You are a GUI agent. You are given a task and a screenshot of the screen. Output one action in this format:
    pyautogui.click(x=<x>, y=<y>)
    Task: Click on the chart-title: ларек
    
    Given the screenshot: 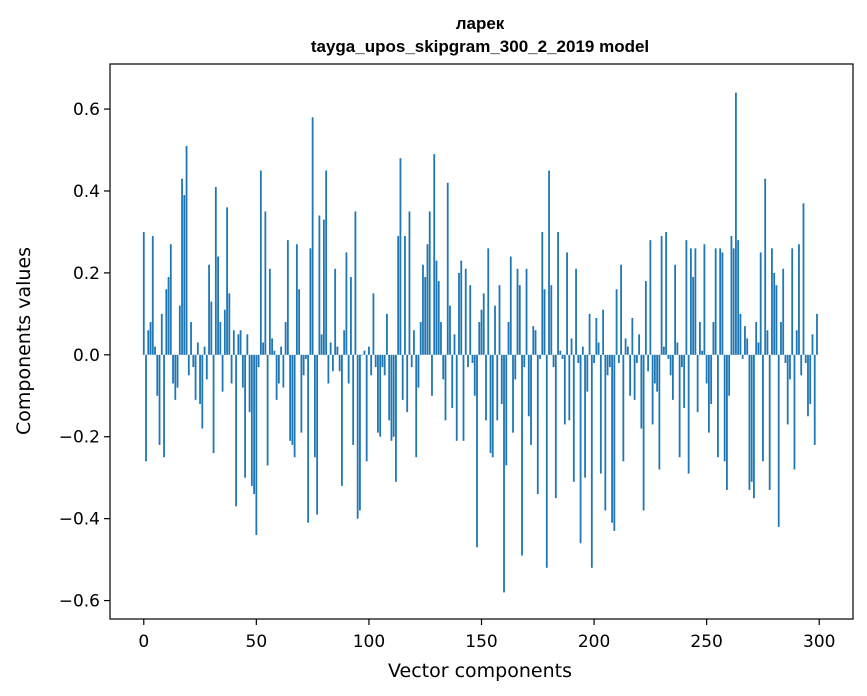 What is the action you would take?
    pyautogui.click(x=480, y=23)
    